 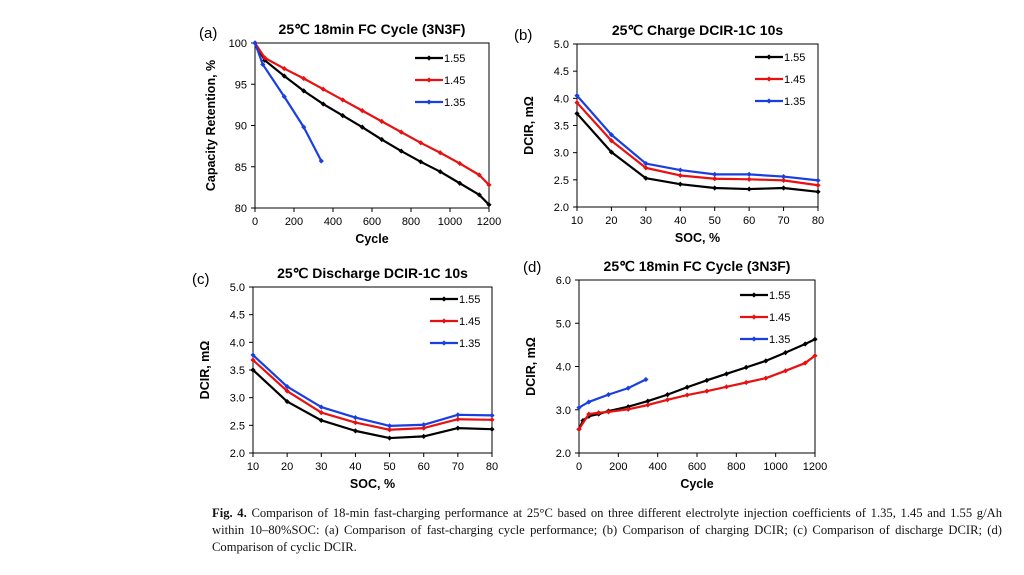 What do you see at coordinates (561, 72) in the screenshot?
I see `panel-b-y-tick-label: 4.5` at bounding box center [561, 72].